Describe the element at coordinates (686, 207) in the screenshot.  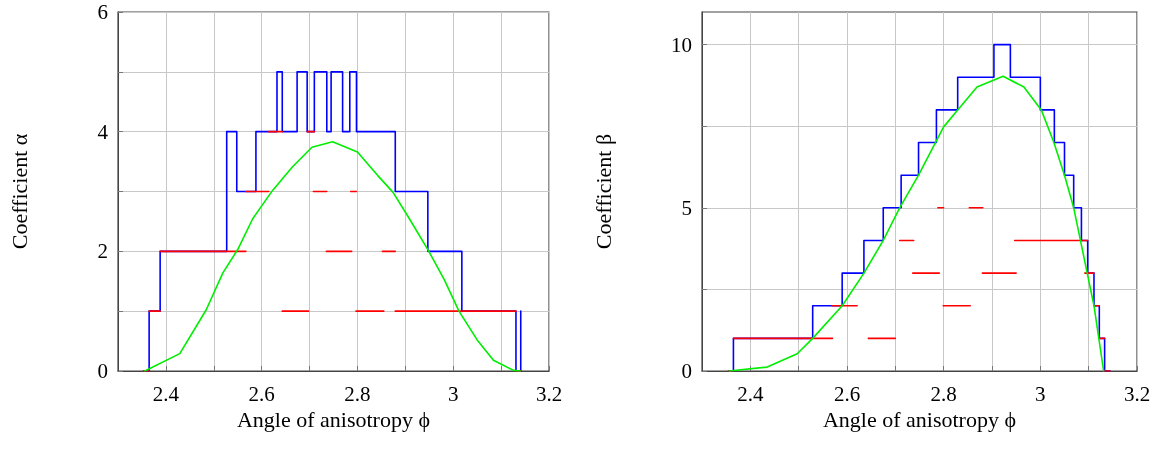
I see `y-tick-label: 5` at that location.